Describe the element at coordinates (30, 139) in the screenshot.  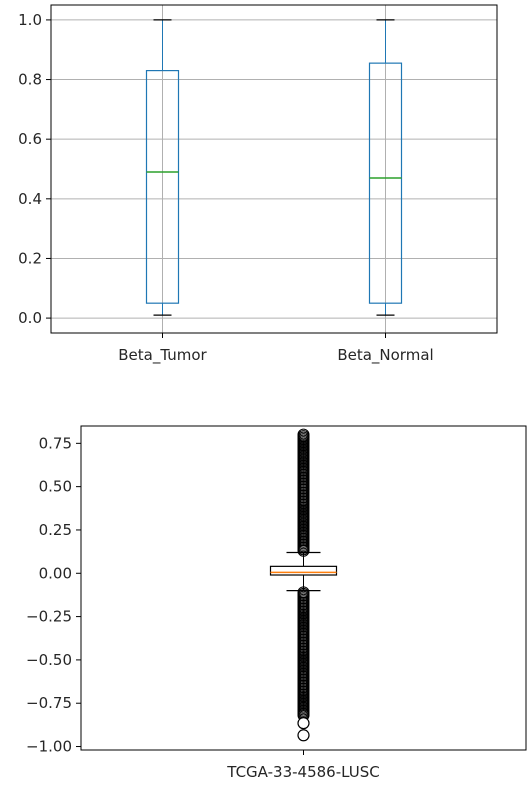
I see `ytick-label: 0.6` at that location.